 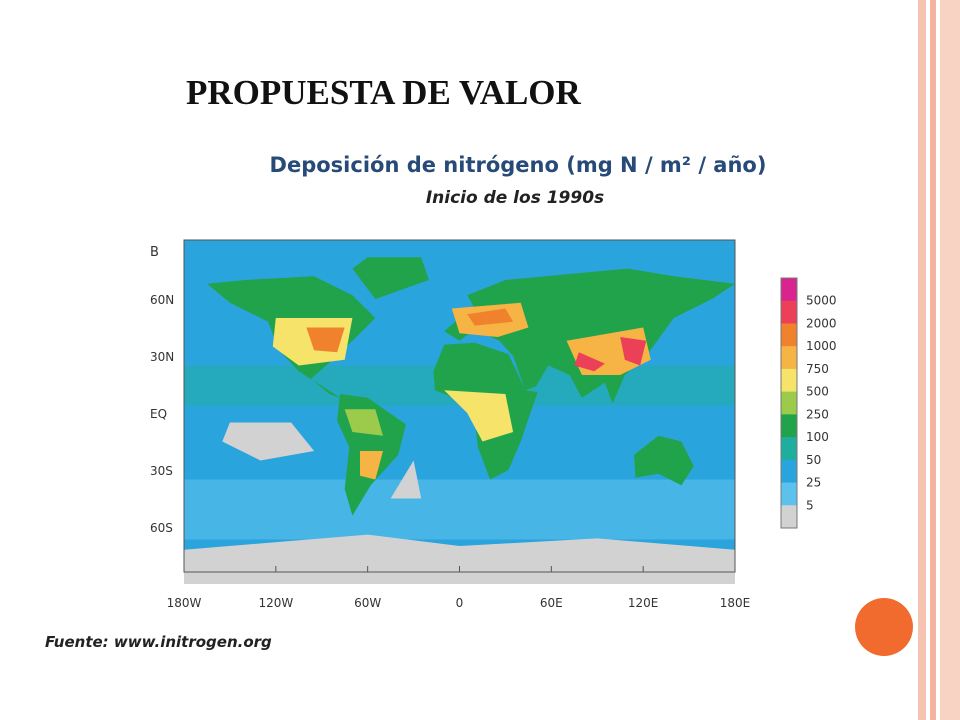 I want to click on colorbar-label: 1000, so click(x=821, y=346).